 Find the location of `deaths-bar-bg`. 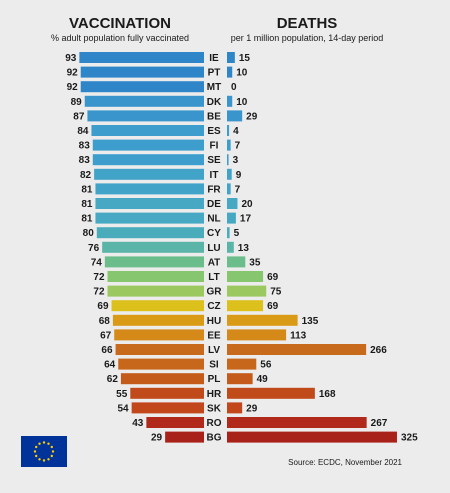

deaths-bar-bg is located at coordinates (312, 437).